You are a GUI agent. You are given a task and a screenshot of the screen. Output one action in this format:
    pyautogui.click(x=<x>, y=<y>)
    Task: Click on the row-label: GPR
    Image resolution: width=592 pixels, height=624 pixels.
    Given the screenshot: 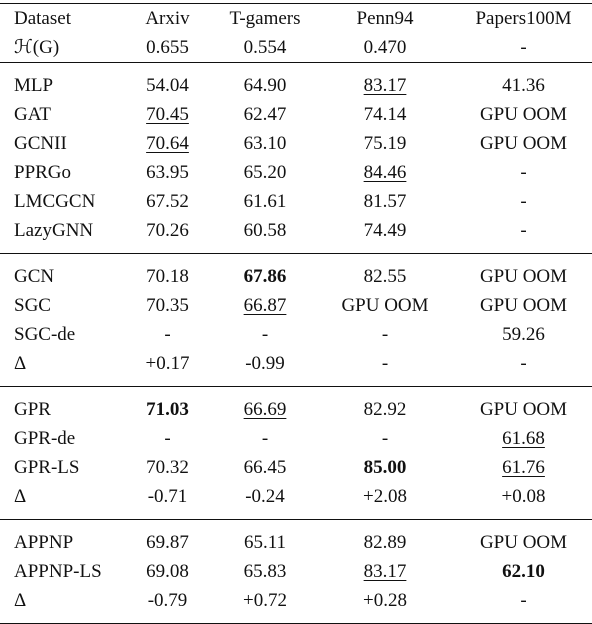 What is the action you would take?
    pyautogui.click(x=32, y=409)
    